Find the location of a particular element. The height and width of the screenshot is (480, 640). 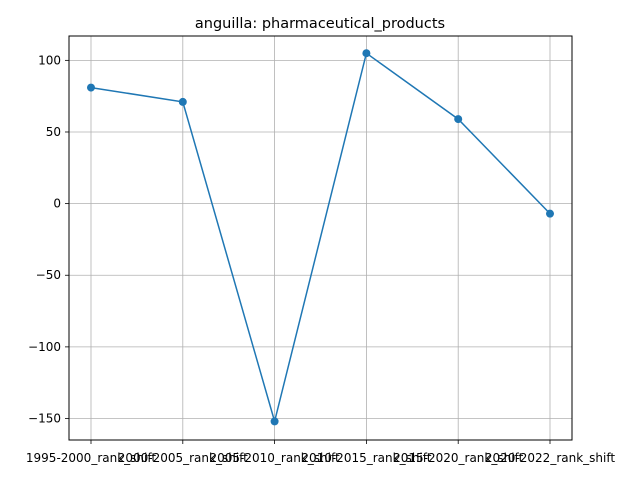

x-tick-label: 2020-2022_rank_shift is located at coordinates (550, 458).